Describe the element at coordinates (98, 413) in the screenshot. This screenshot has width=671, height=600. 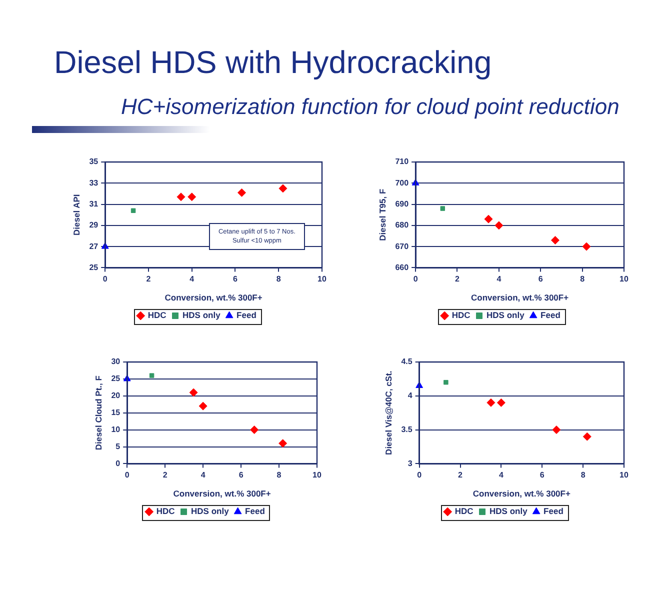
I see `y-axis-title: Diesel Cloud Pt., F` at that location.